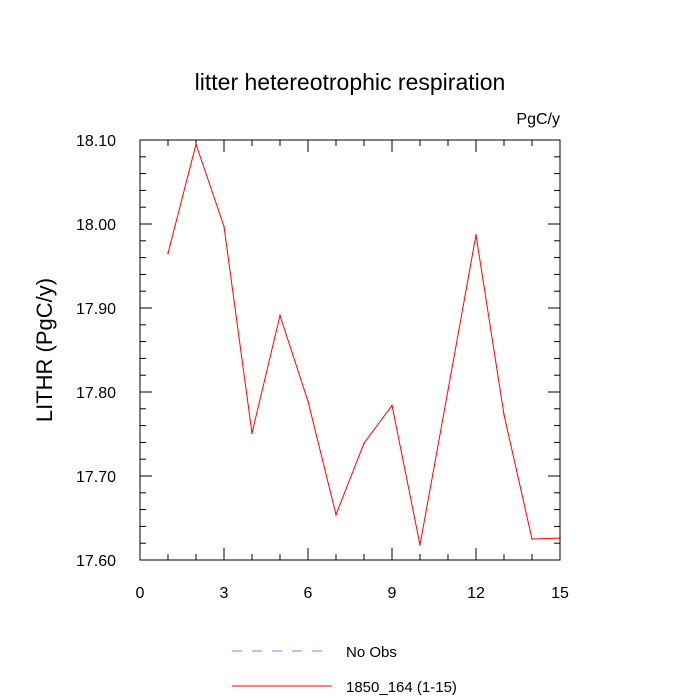  I want to click on x-tick-label: 9, so click(392, 593).